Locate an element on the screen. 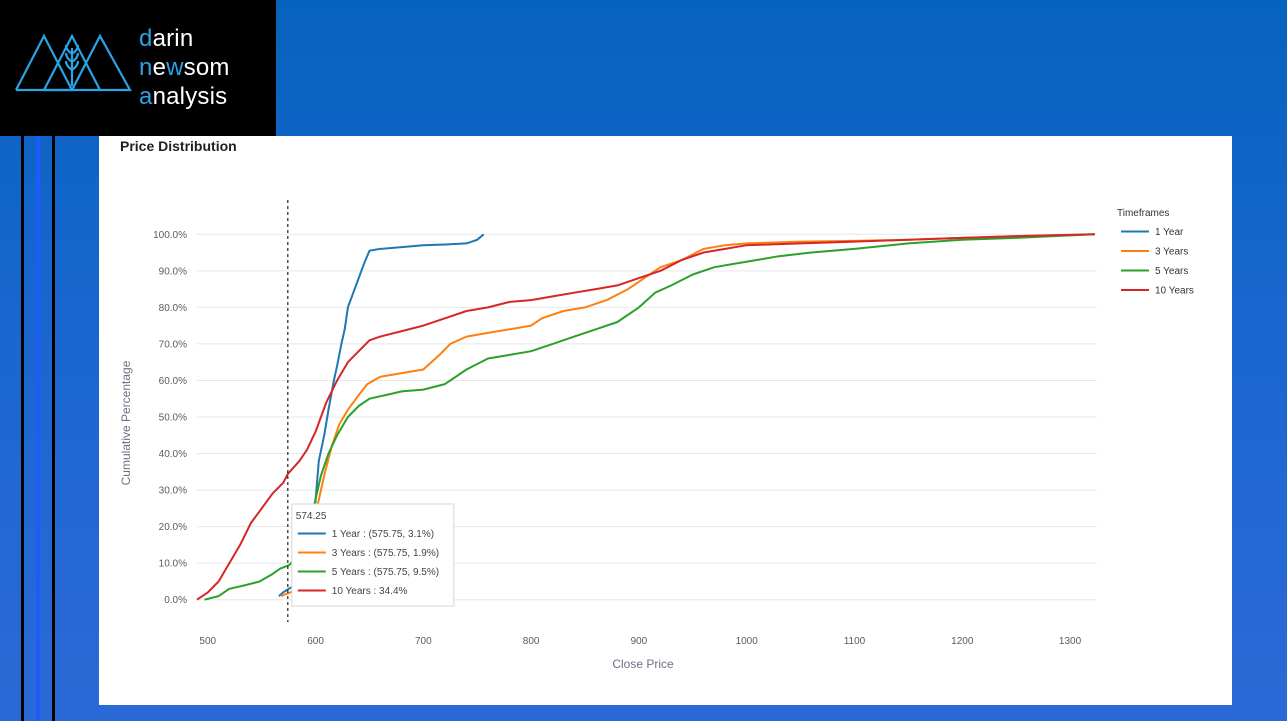 The width and height of the screenshot is (1287, 721). legend-title: Timeframes is located at coordinates (1143, 213).